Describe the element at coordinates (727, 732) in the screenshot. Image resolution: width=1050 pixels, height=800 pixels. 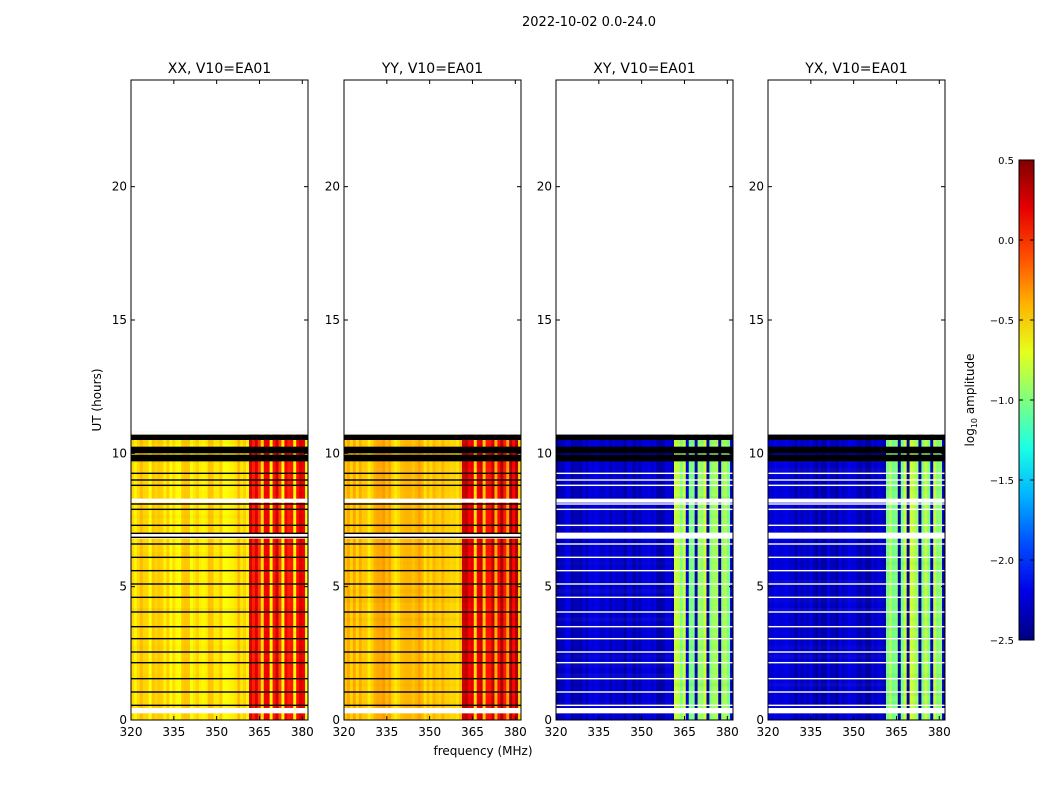
I see `x-tick-label: 380` at that location.